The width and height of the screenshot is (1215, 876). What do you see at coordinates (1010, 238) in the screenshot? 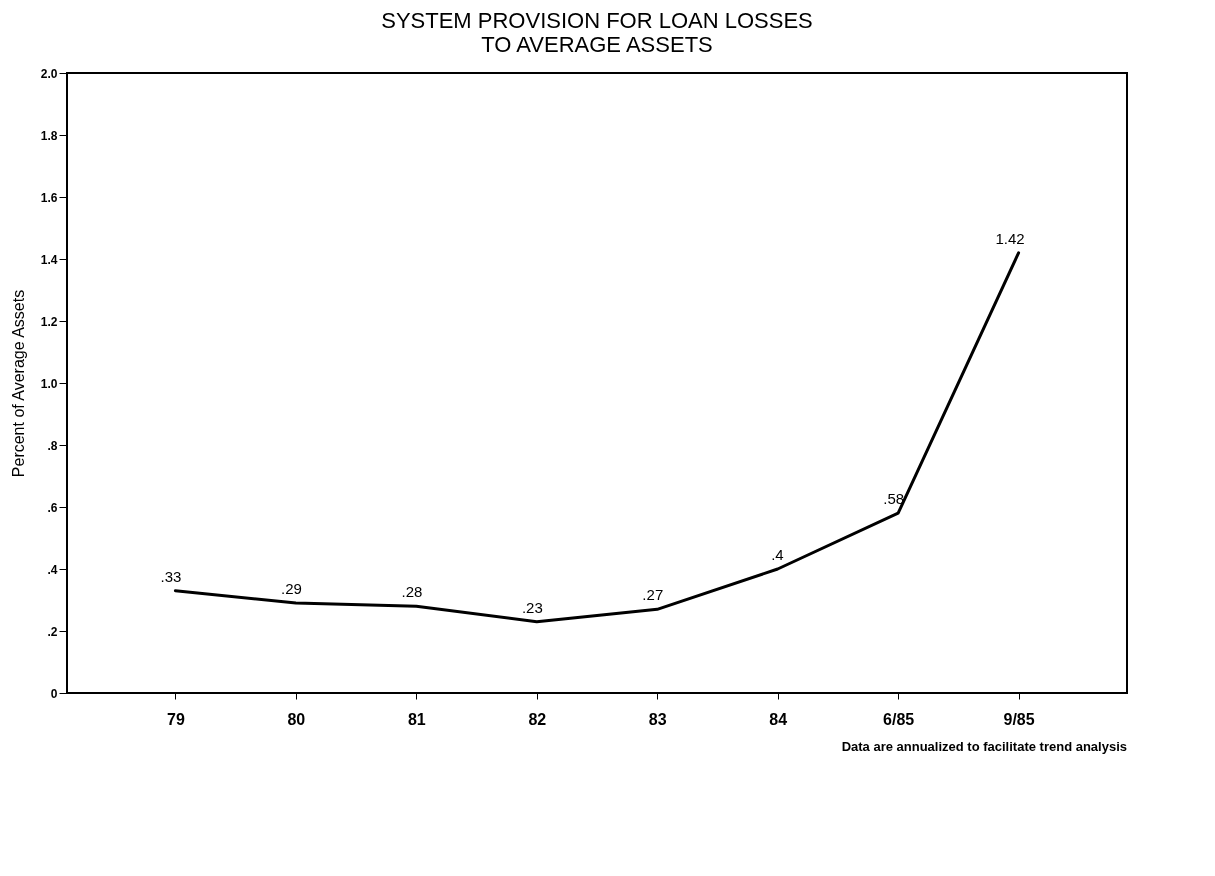
I see `data-label: 1.42` at bounding box center [1010, 238].